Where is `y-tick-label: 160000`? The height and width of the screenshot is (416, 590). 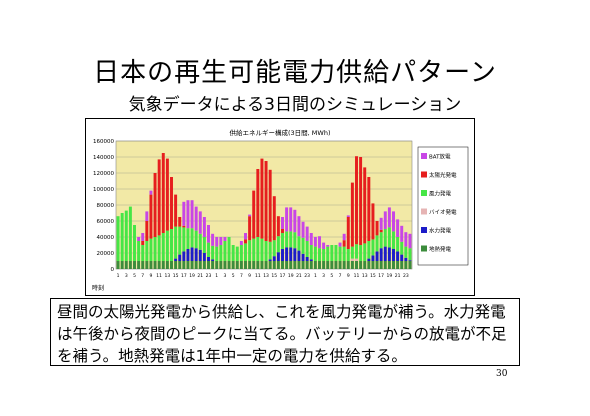
y-tick-label: 160000 is located at coordinates (103, 142).